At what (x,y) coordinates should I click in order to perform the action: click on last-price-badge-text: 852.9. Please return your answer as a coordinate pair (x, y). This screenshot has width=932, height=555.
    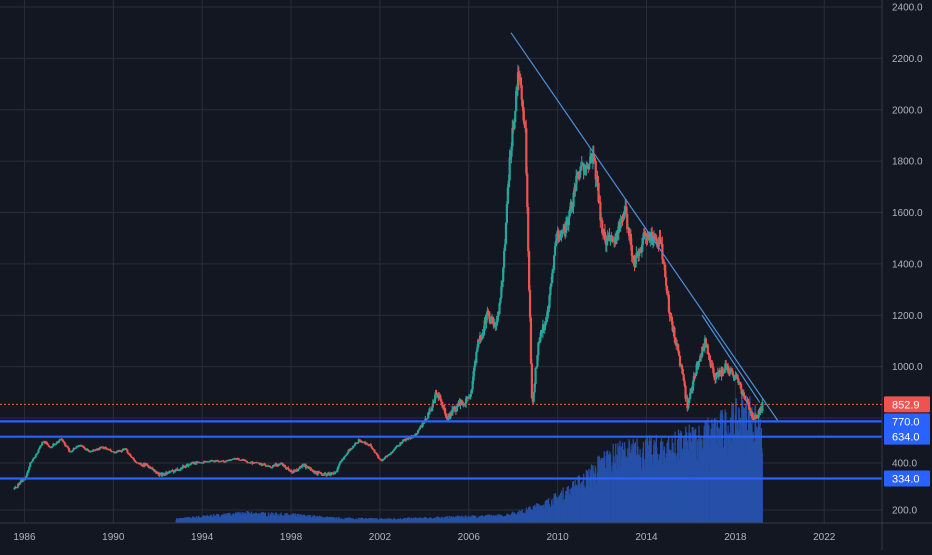
    Looking at the image, I should click on (906, 405).